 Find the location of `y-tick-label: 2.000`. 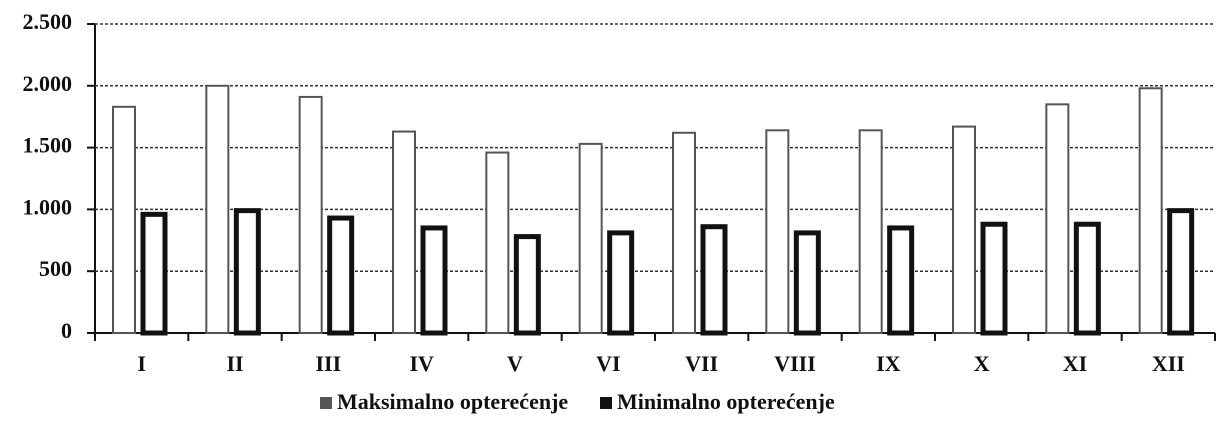

y-tick-label: 2.000 is located at coordinates (48, 83).